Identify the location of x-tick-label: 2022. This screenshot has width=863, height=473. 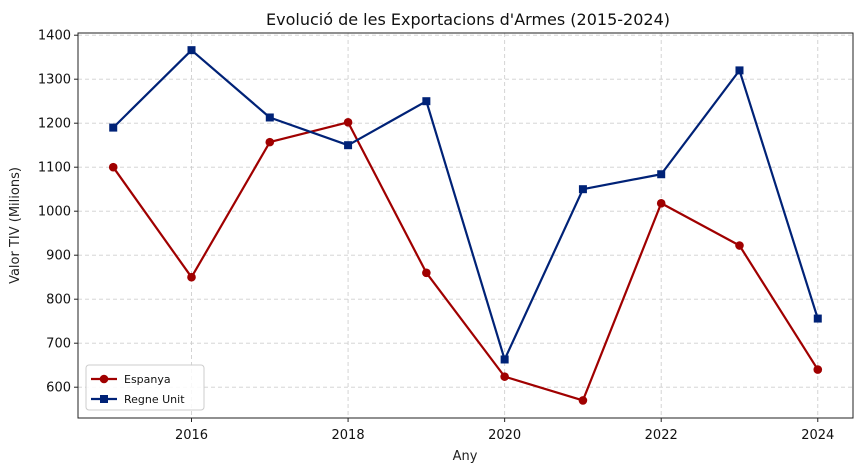
(661, 435).